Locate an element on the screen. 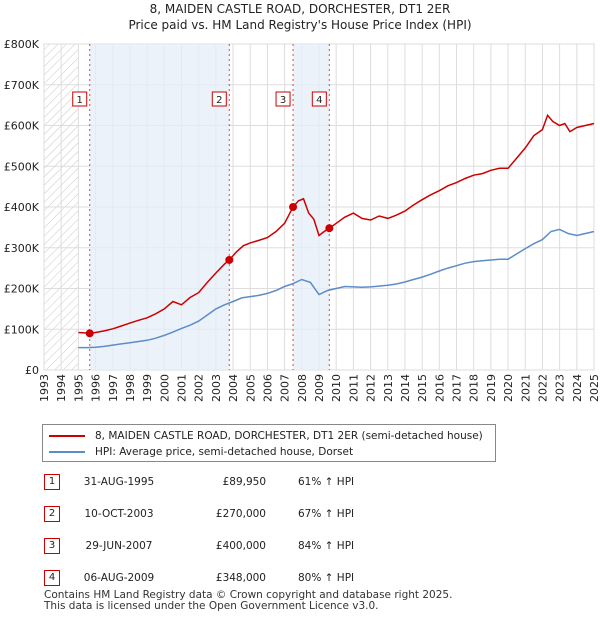  y-tick-label: £600K is located at coordinates (22, 126).